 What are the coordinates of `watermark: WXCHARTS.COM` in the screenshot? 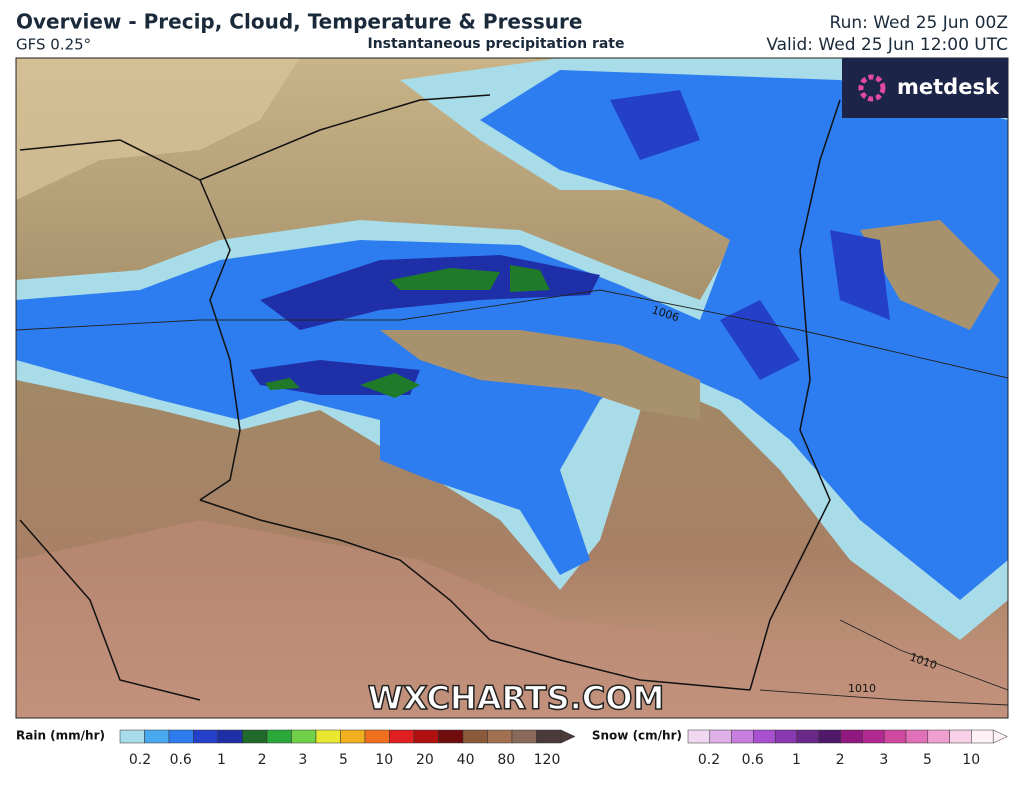 It's located at (516, 698).